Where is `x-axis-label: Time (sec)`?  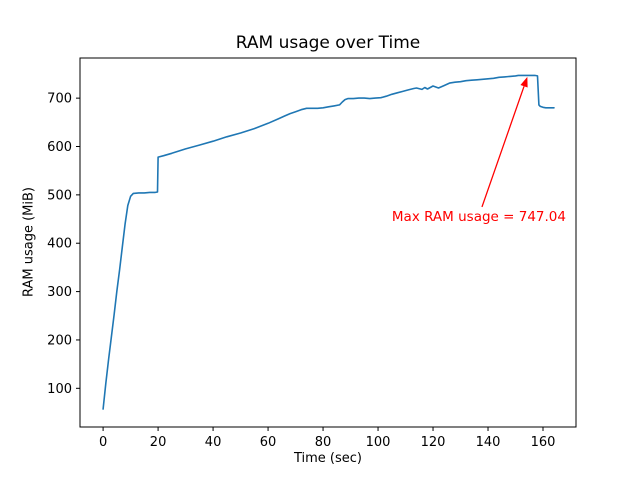
x-axis-label: Time (sec) is located at coordinates (327, 458).